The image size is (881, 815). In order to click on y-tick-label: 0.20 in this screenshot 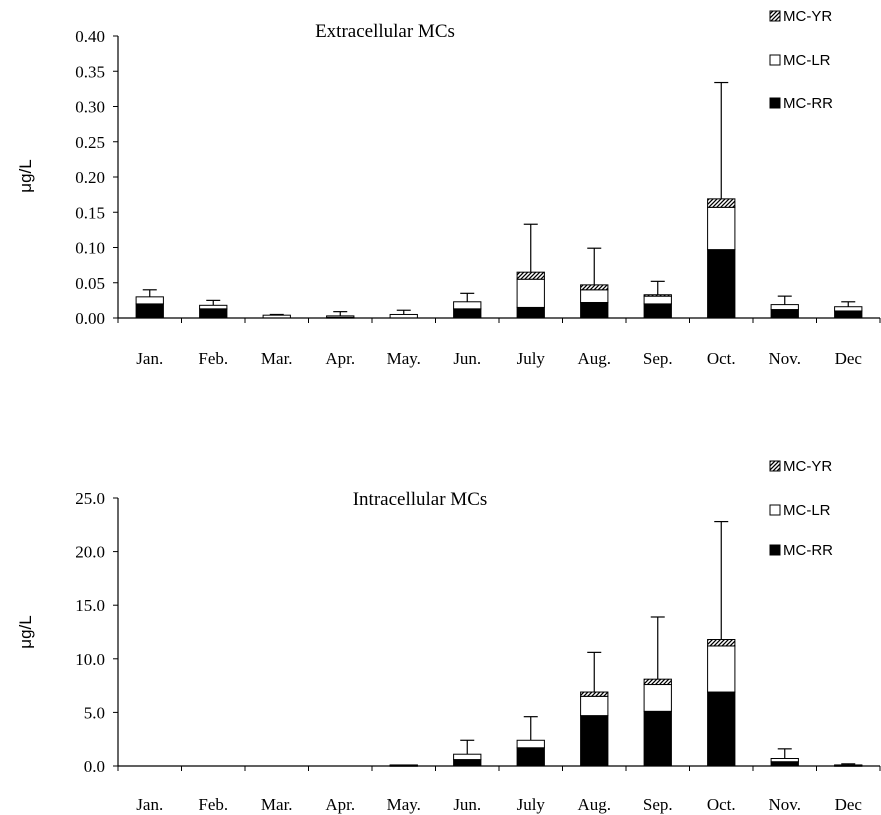, I will do `click(90, 177)`.